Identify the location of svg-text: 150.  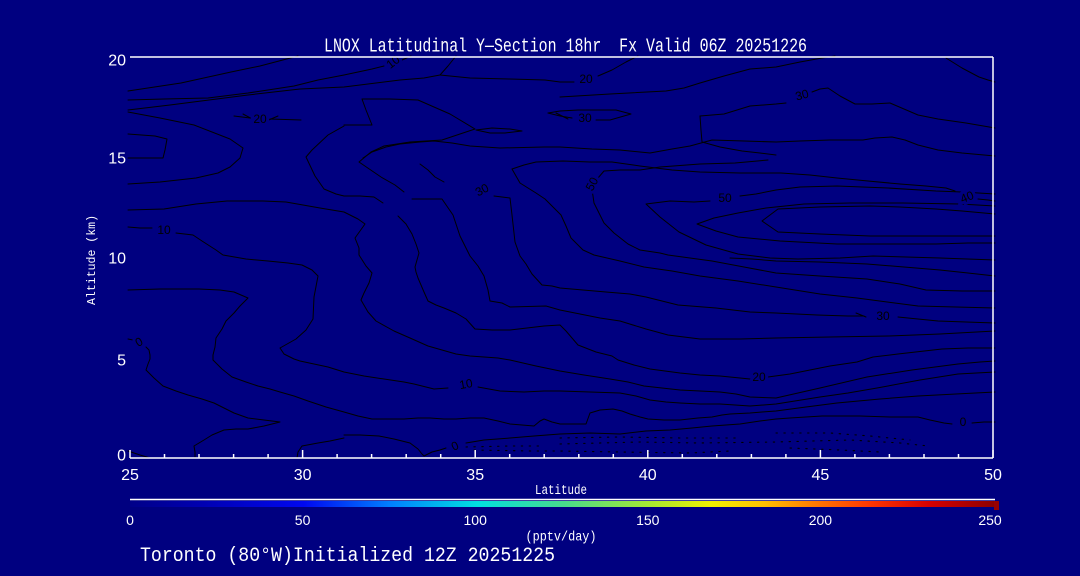
(648, 520).